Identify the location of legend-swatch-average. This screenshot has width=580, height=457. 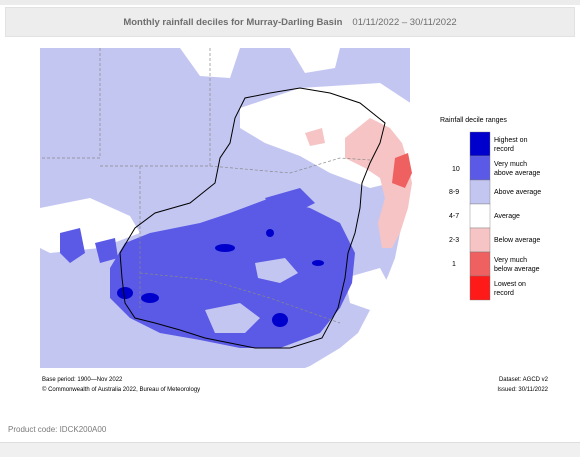
(480, 216).